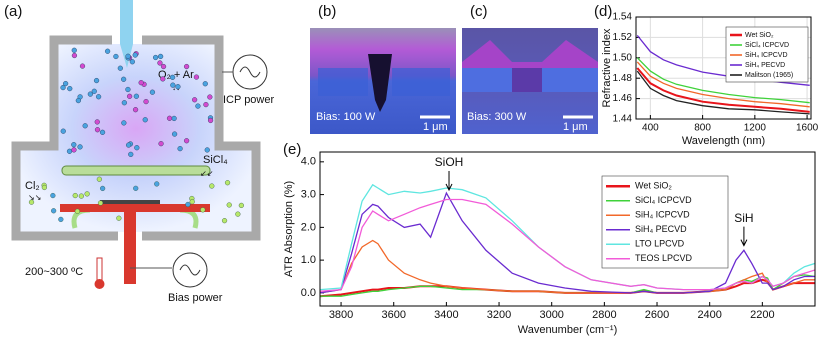  What do you see at coordinates (766, 55) in the screenshot?
I see `legend-label: SiH₄ ICPCVD` at bounding box center [766, 55].